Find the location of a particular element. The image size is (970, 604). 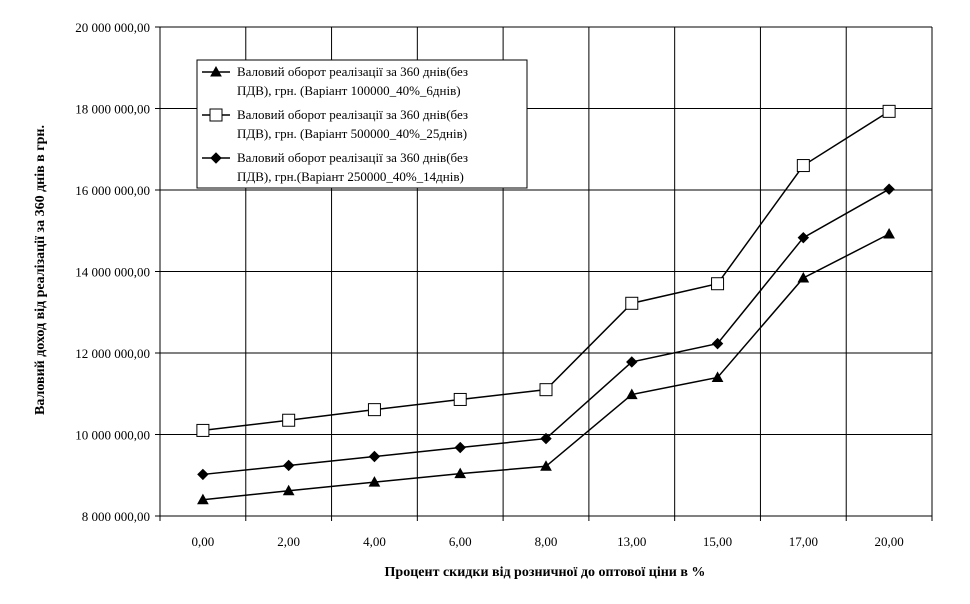

y-tick-label: 10 000 000,00 is located at coordinates (112, 435).